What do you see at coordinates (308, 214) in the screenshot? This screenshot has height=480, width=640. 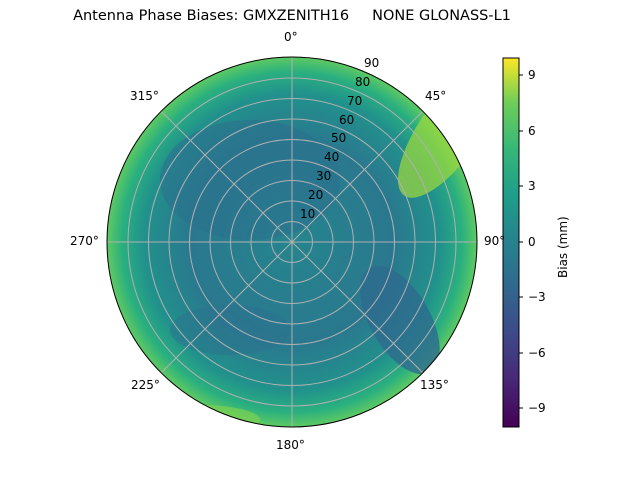 I see `radial-tick: 10` at bounding box center [308, 214].